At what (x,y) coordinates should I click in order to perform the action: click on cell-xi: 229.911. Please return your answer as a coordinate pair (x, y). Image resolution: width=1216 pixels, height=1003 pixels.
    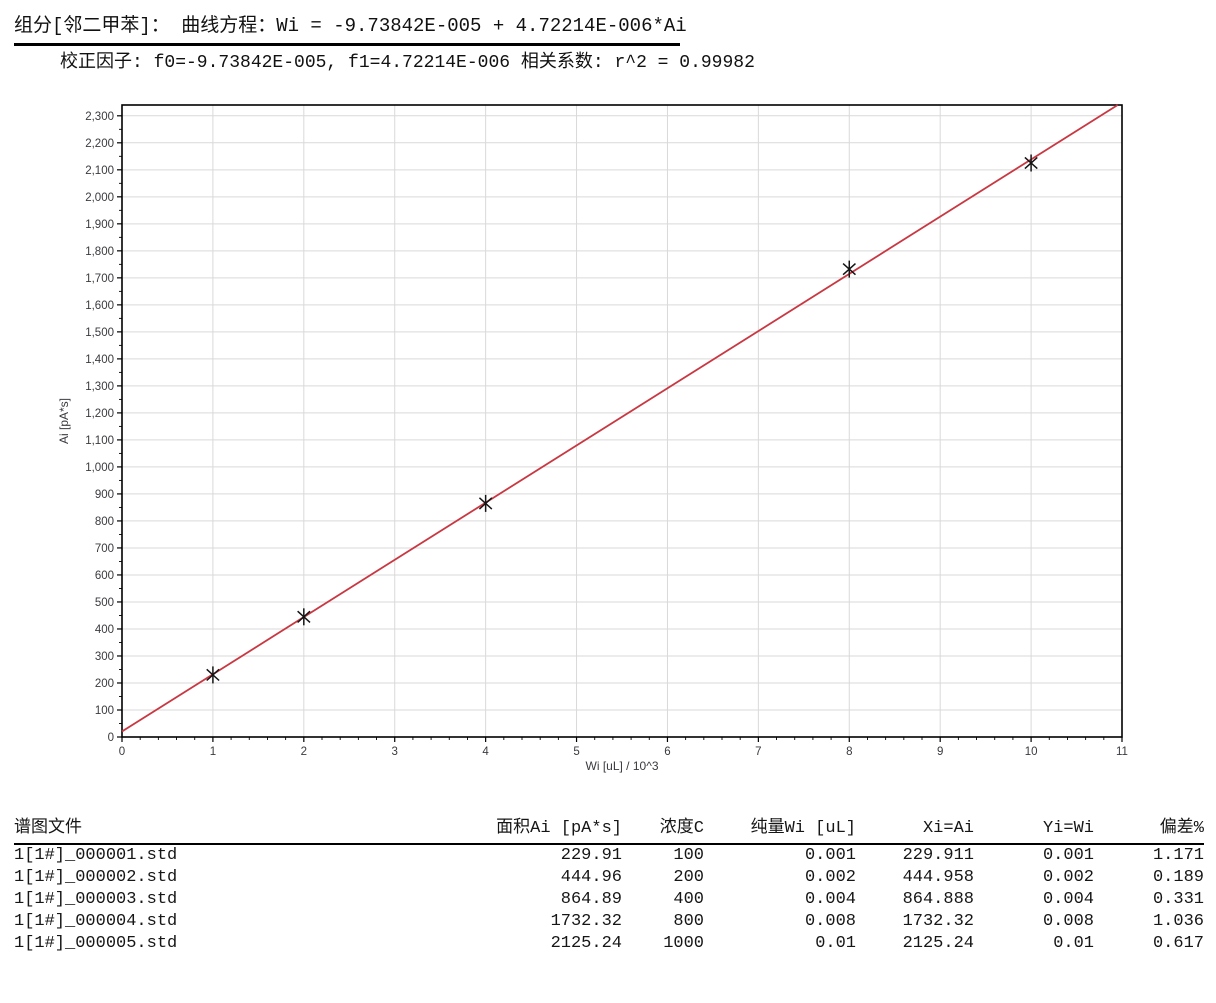
    Looking at the image, I should click on (938, 855).